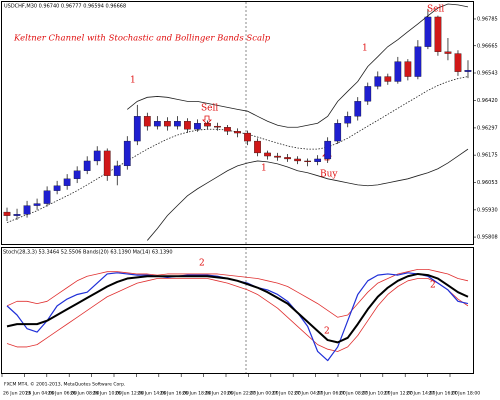 The width and height of the screenshot is (500, 400). What do you see at coordinates (286, 394) in the screenshot?
I see `x-tick-label: 27 Jun 02:00` at bounding box center [286, 394].